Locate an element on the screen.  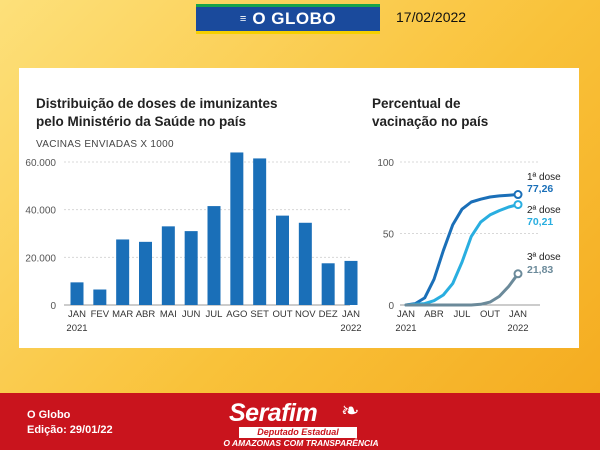
line-series-value: 21,83 is located at coordinates (540, 270).